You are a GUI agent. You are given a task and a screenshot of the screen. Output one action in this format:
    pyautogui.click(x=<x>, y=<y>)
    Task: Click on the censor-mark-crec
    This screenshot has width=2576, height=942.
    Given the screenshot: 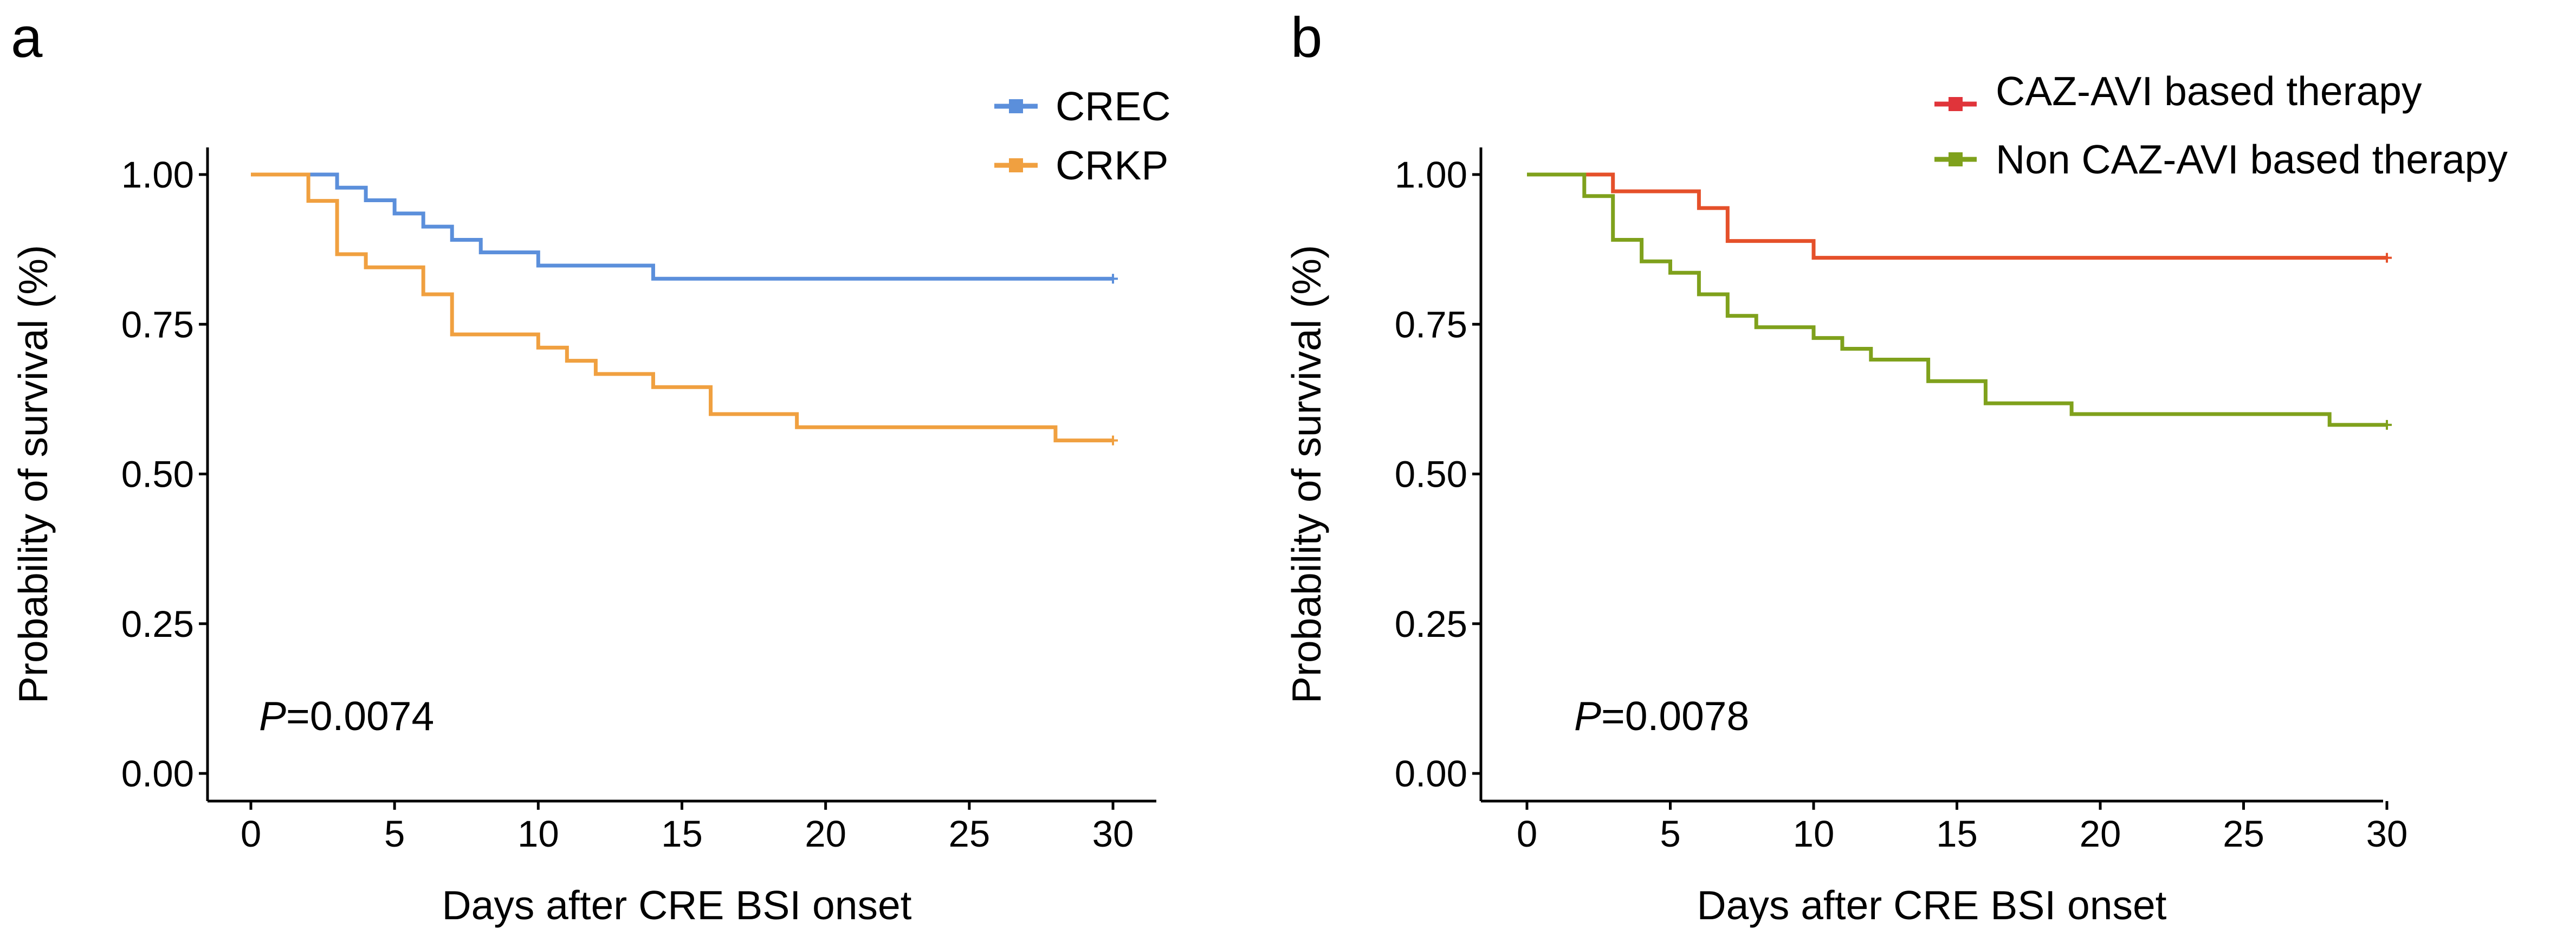 What is the action you would take?
    pyautogui.click(x=1113, y=279)
    